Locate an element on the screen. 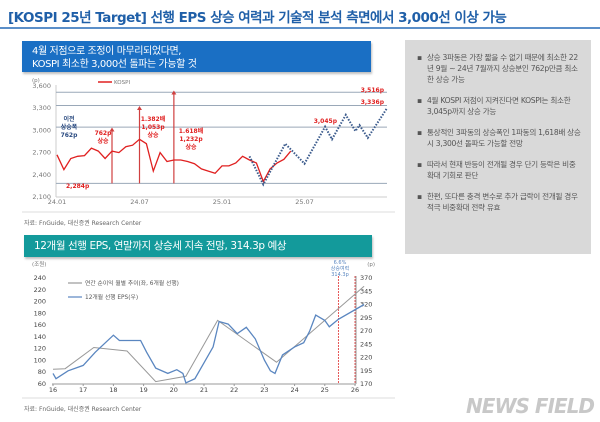  rise-label: 1,053p is located at coordinates (153, 127).